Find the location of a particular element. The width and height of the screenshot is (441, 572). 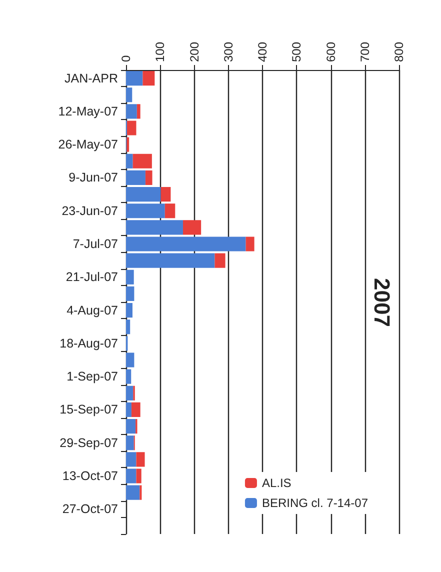

y-tick-label: 12-May-07 is located at coordinates (88, 111).